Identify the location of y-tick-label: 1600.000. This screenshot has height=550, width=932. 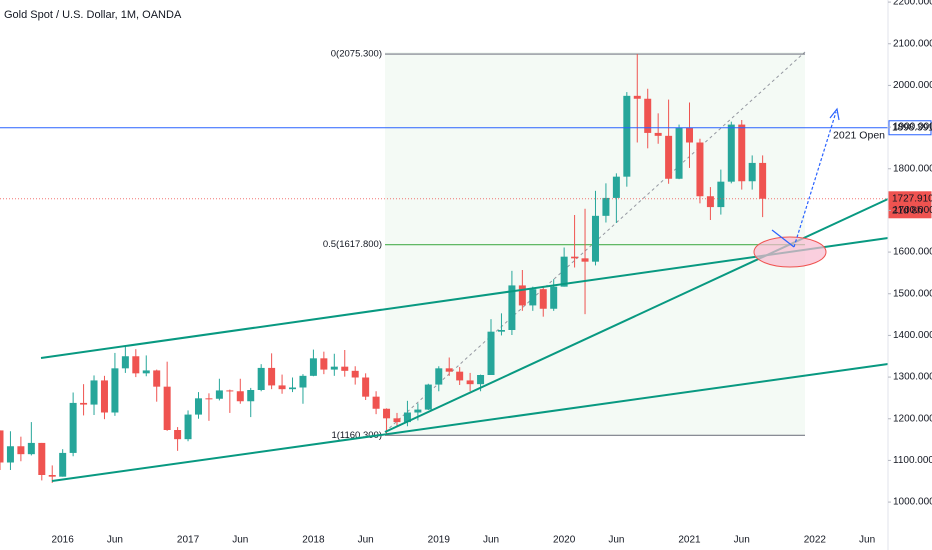
(912, 252).